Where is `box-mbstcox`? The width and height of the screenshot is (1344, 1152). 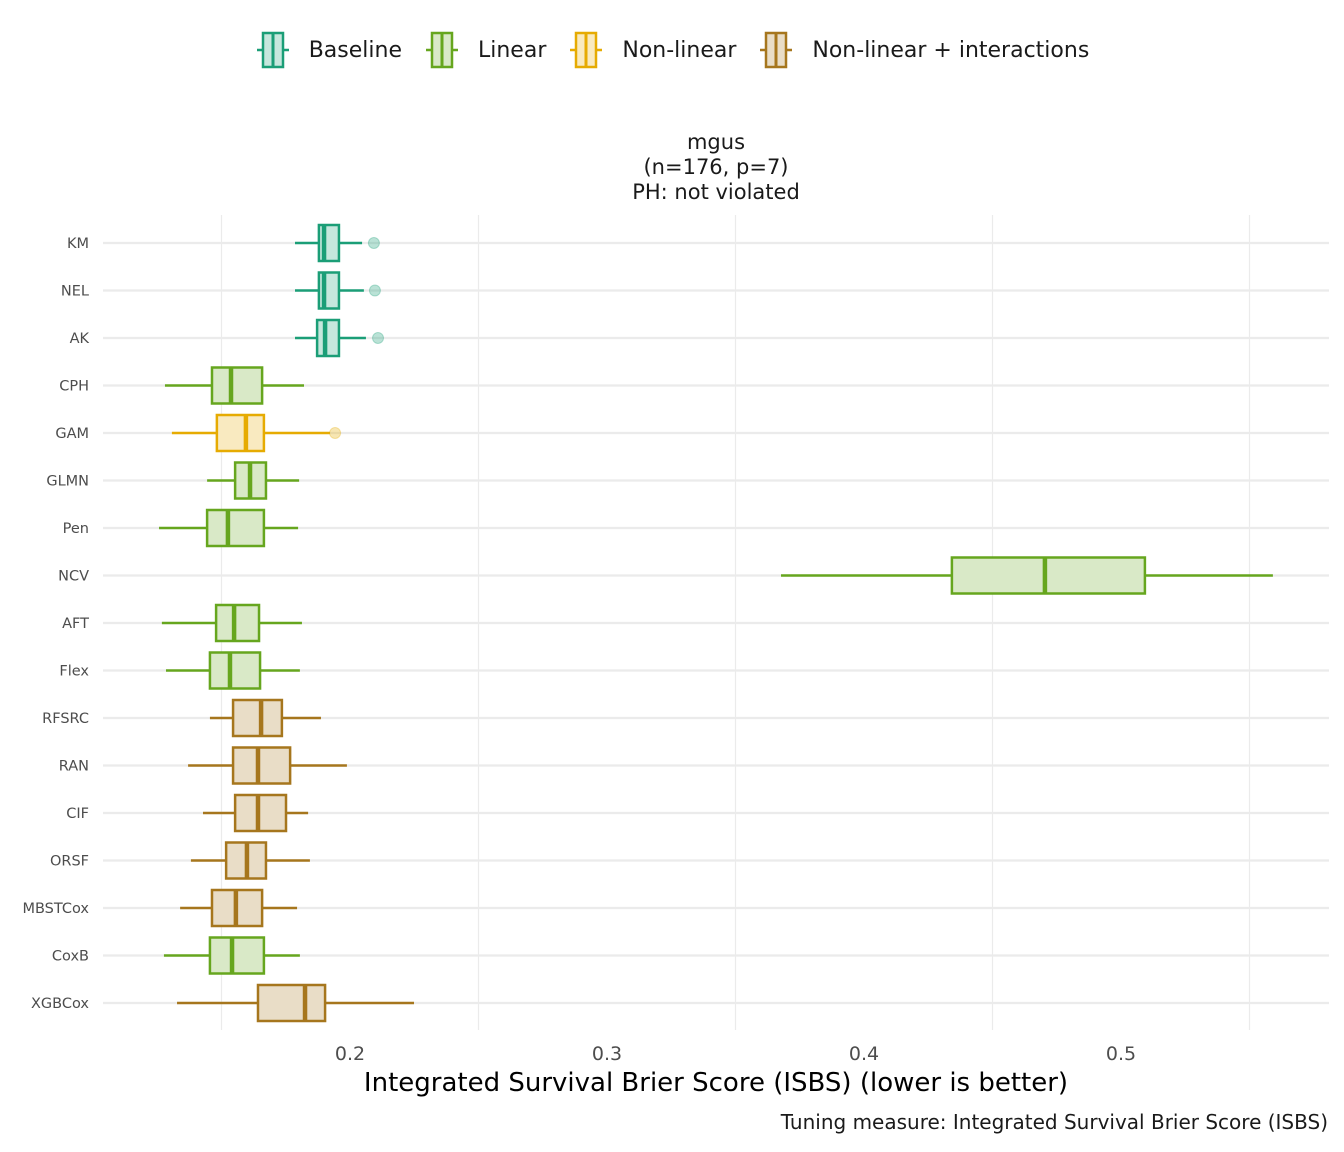 box-mbstcox is located at coordinates (239, 908).